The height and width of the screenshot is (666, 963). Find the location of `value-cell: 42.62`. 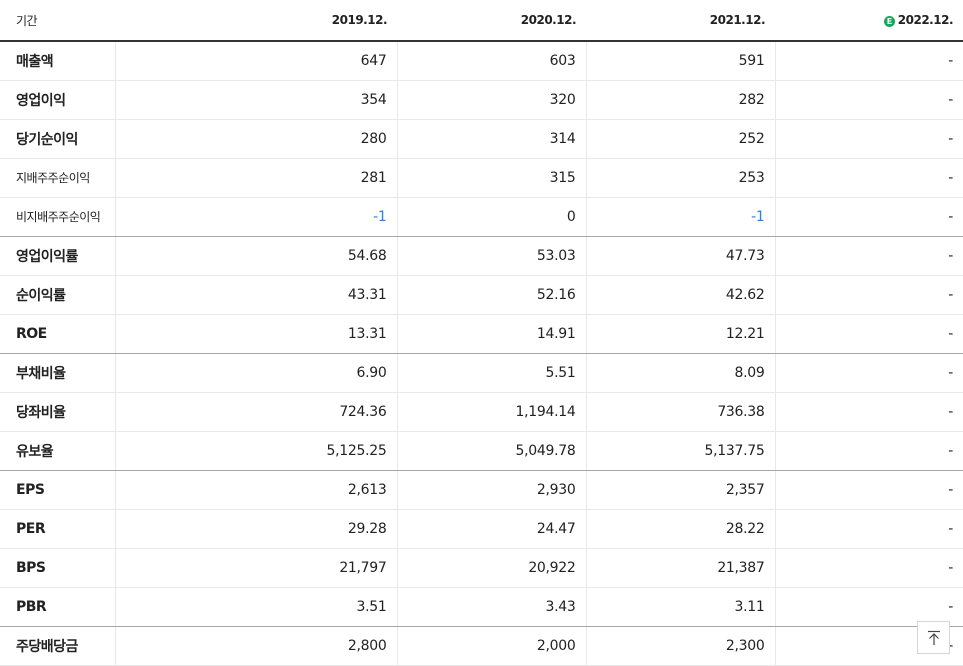

value-cell: 42.62 is located at coordinates (680, 295).